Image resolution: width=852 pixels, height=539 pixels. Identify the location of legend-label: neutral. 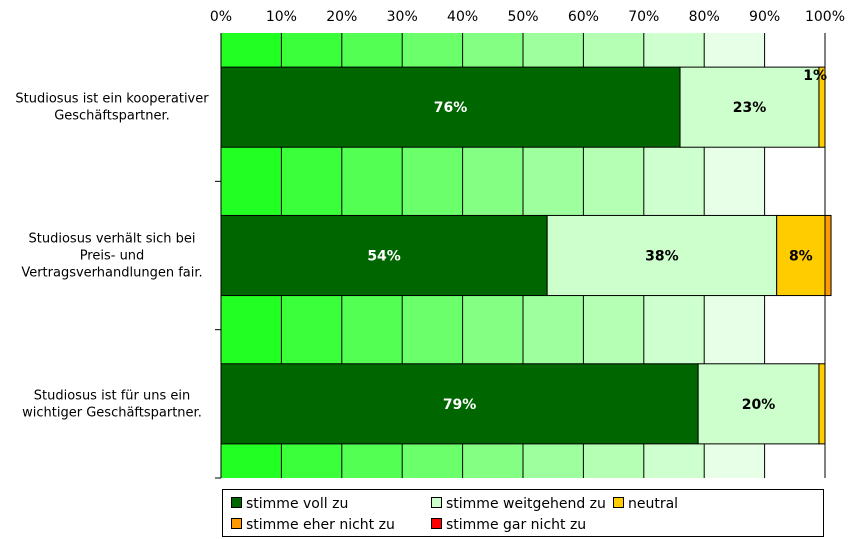
(653, 504).